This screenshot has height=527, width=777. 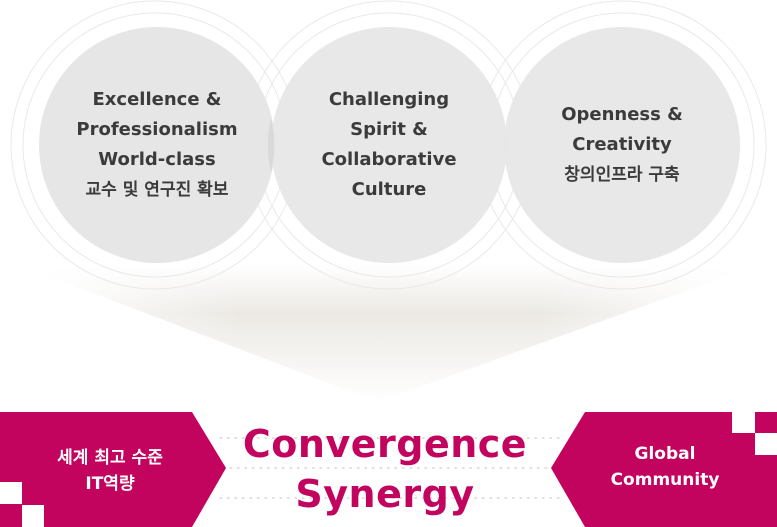 What do you see at coordinates (110, 458) in the screenshot?
I see `left-label-line-1: 세계 최고 수준` at bounding box center [110, 458].